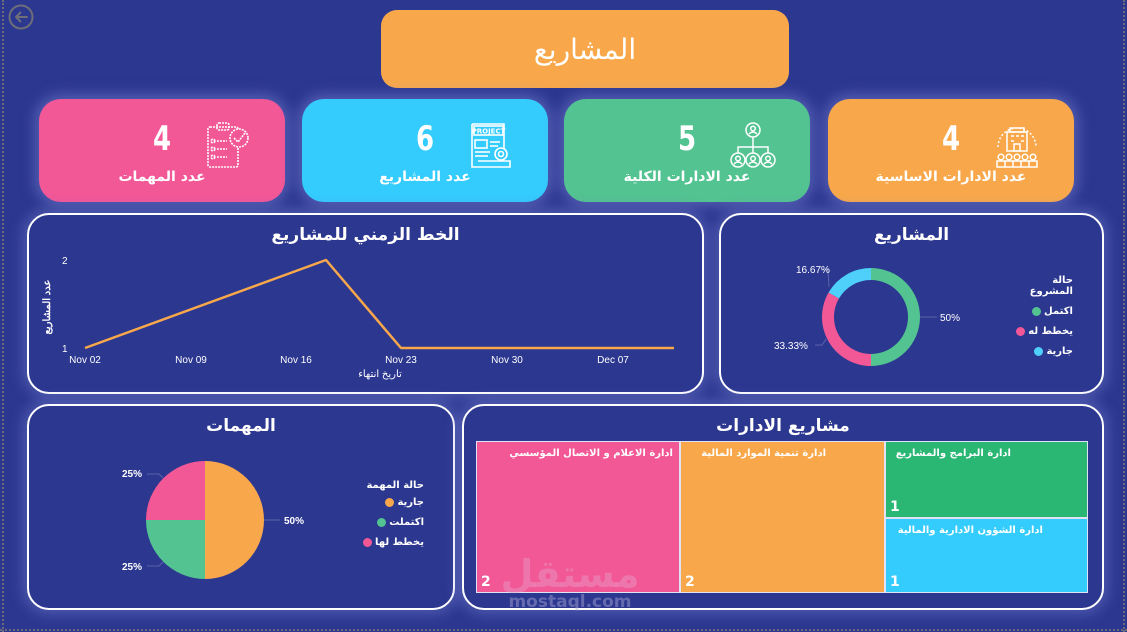 This screenshot has height=632, width=1127. I want to click on legend-item-planned: يخطط له, so click(1040, 331).